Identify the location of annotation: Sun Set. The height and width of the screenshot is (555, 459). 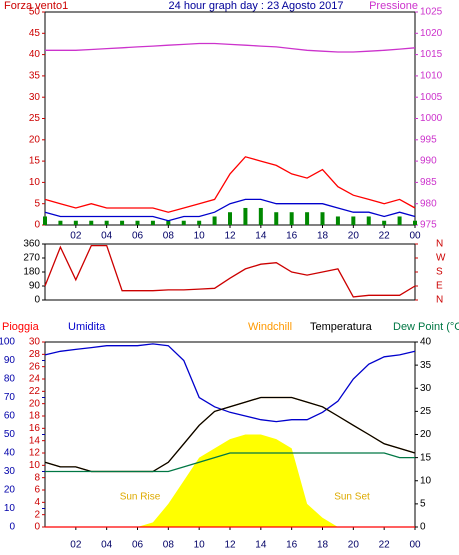
(352, 497).